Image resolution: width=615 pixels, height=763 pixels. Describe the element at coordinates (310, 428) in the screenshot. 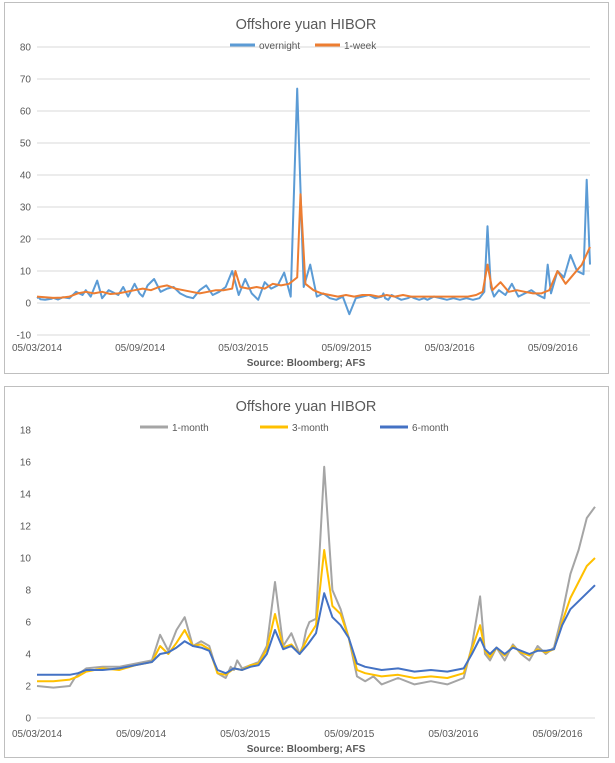

I see `legend-label-3-month: 3-month` at that location.